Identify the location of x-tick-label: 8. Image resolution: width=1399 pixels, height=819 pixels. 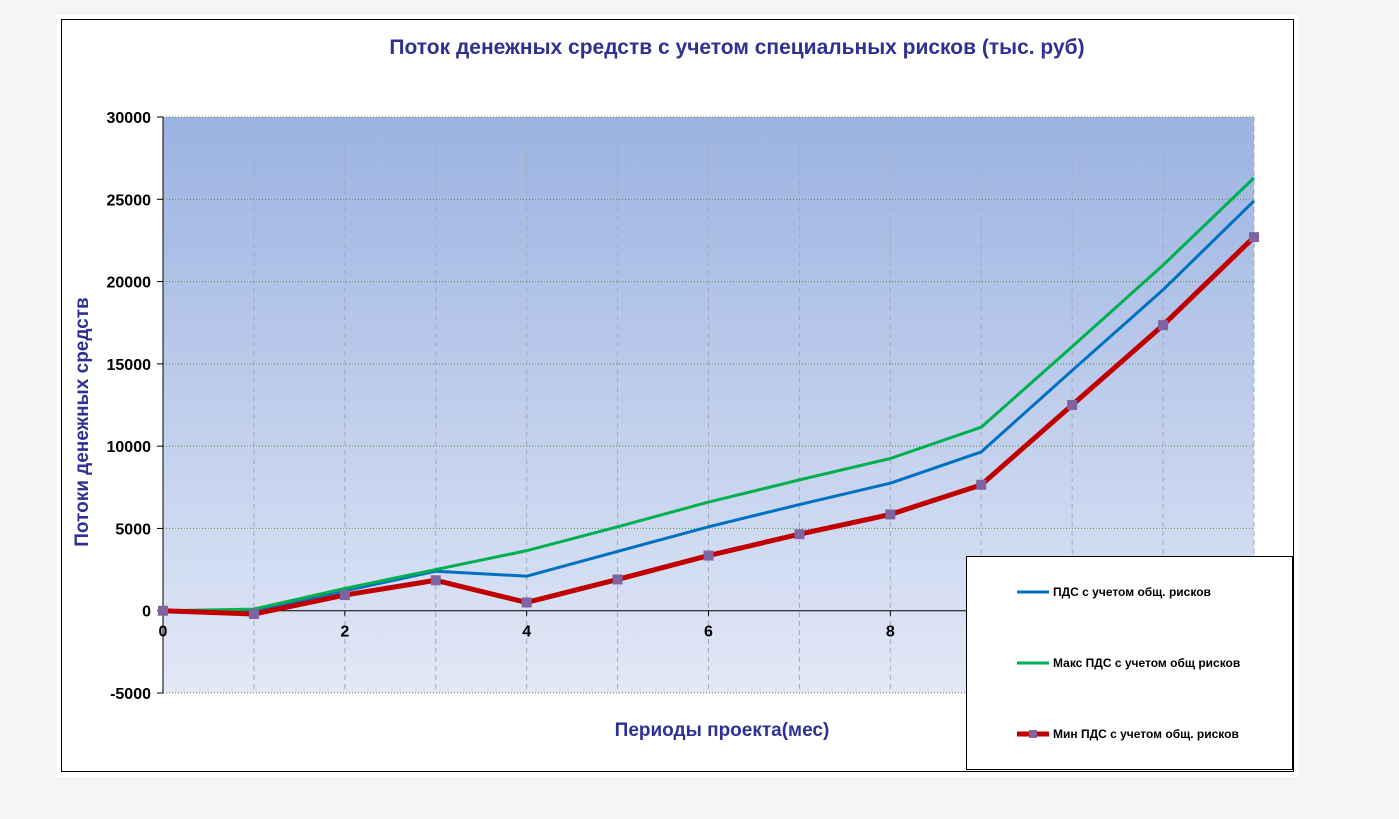
(890, 632).